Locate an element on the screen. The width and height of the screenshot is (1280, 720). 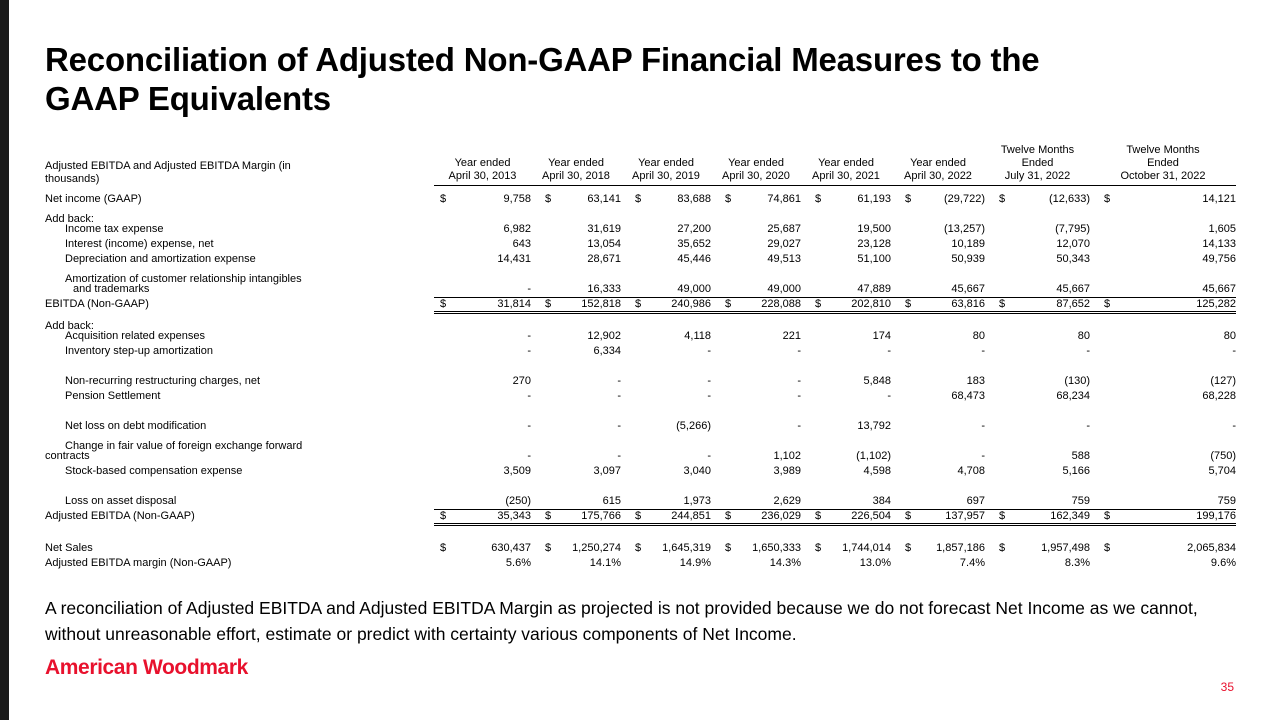
cell-value: 8.3% is located at coordinates (1077, 563).